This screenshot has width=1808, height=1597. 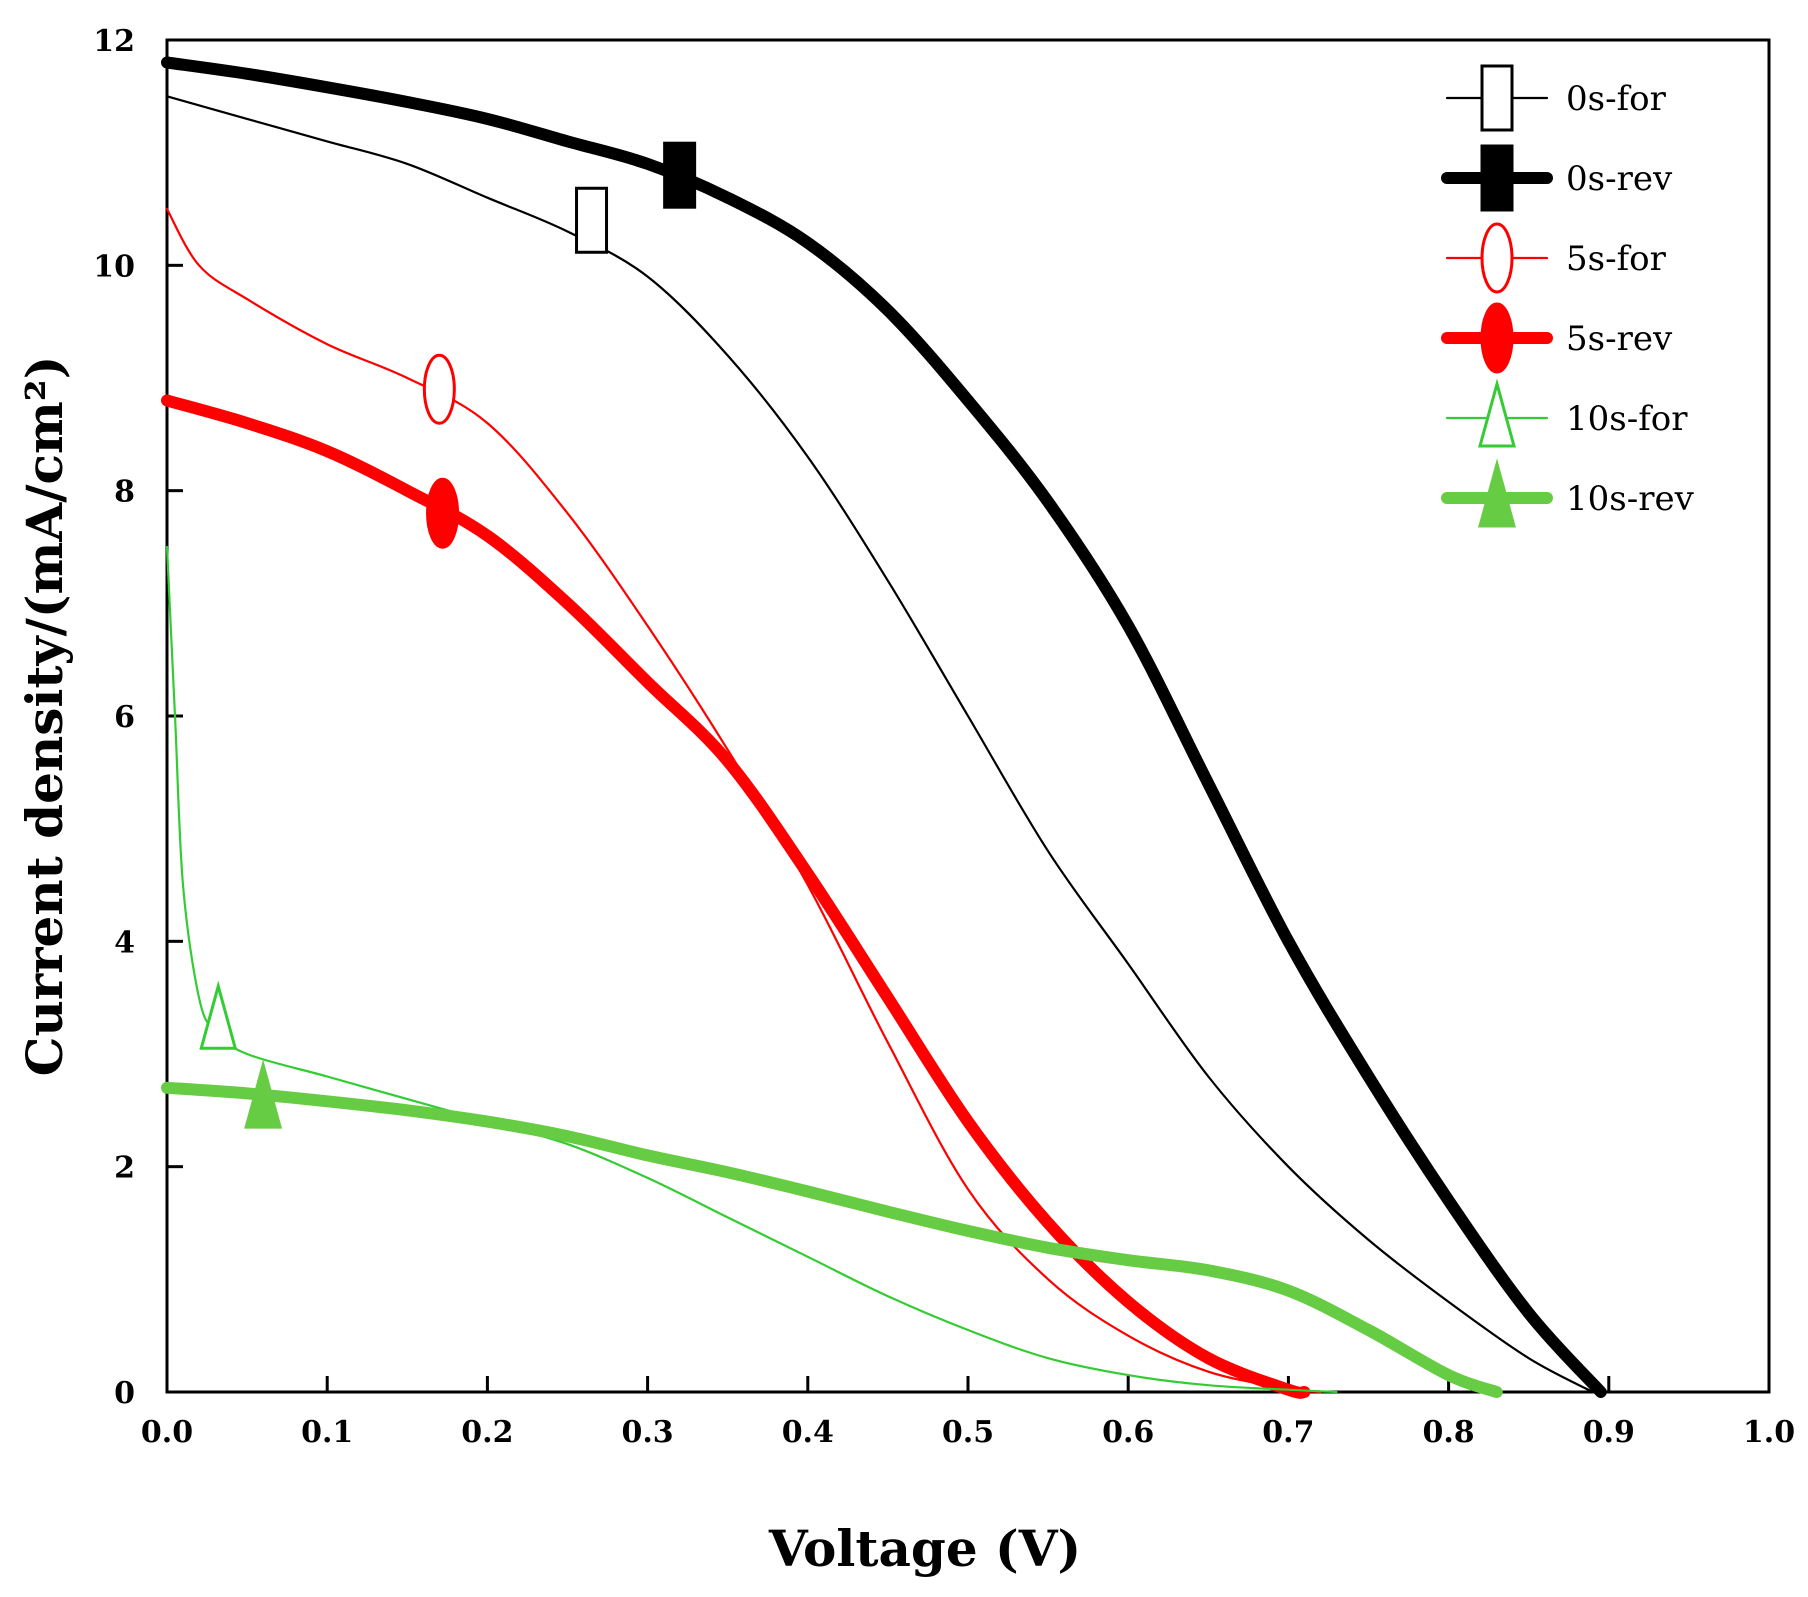 I want to click on legend-label-0s-for: 0s-for, so click(x=1616, y=99).